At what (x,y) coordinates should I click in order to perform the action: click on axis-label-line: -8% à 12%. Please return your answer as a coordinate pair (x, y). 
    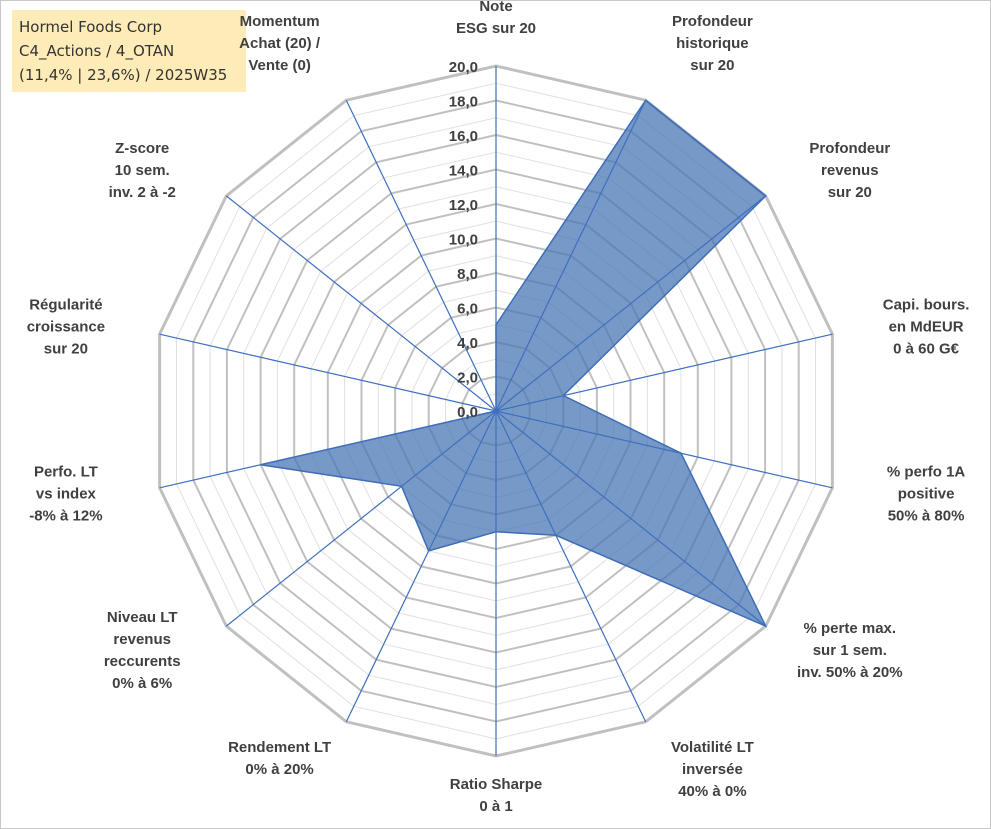
    Looking at the image, I should click on (65, 515).